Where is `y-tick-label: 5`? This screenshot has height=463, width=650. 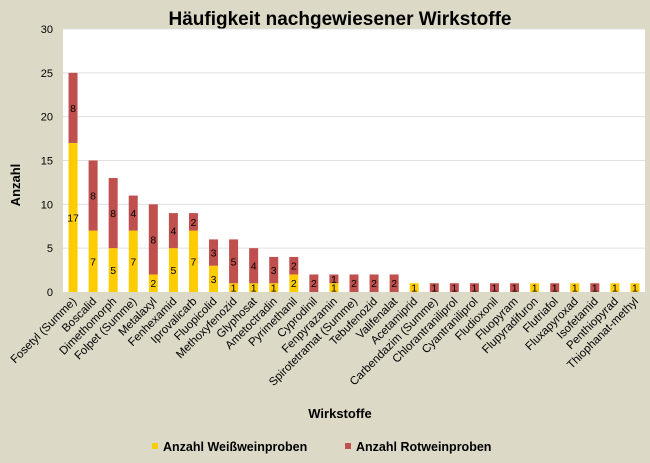
y-tick-label: 5 is located at coordinates (50, 249).